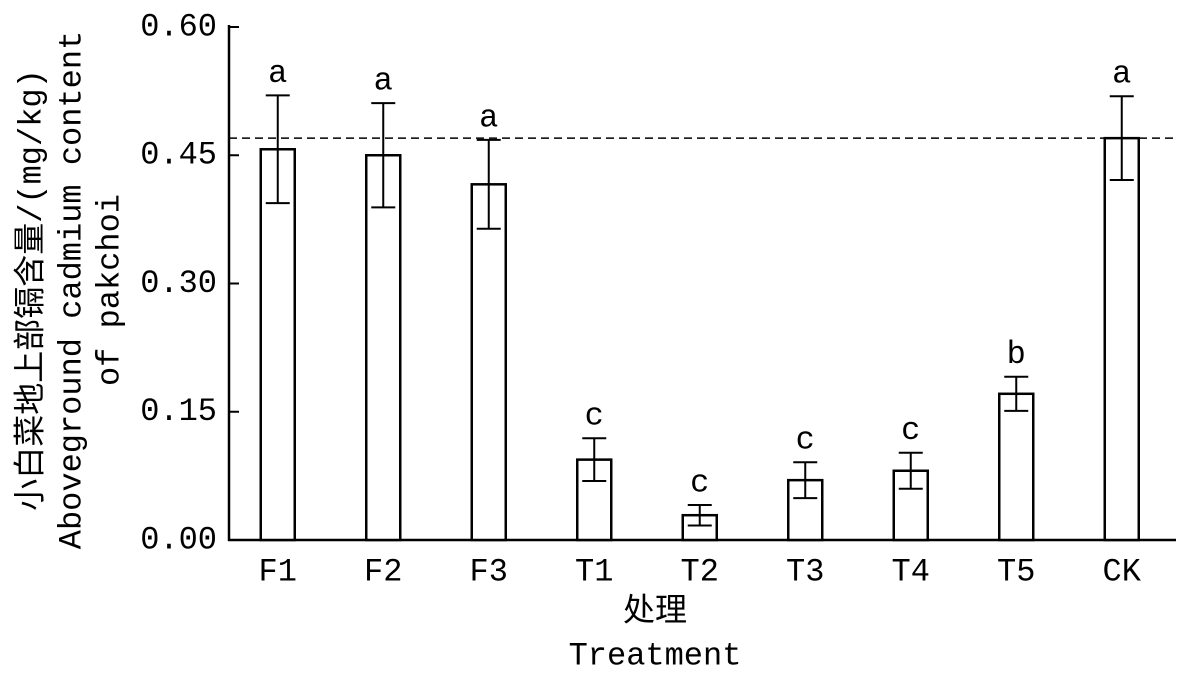 The height and width of the screenshot is (678, 1200). I want to click on x-axis-label: Treatment, so click(655, 655).